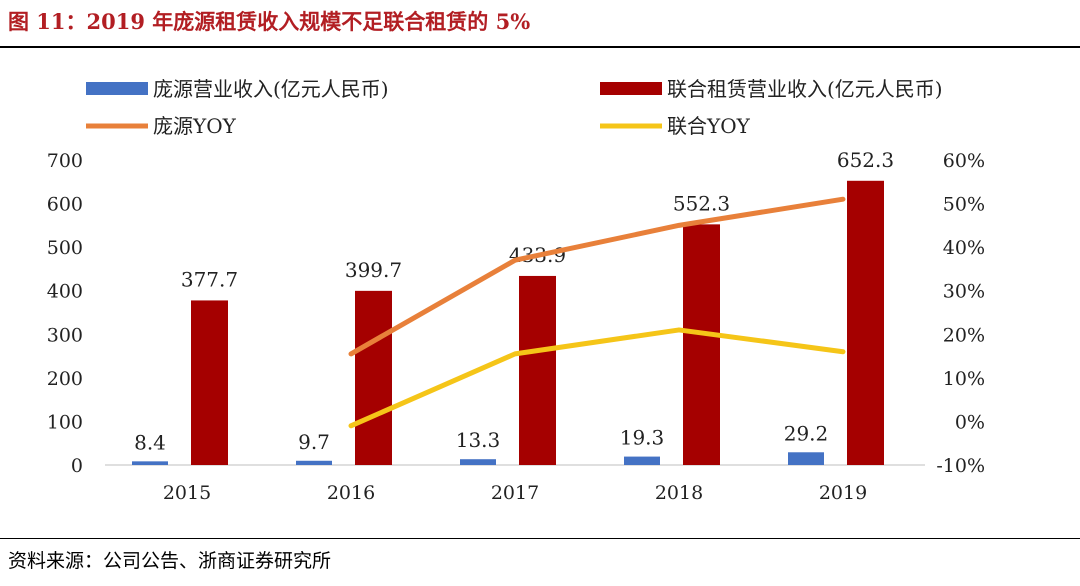 The width and height of the screenshot is (1080, 586). I want to click on y-left-tick-label: 300, so click(65, 335).